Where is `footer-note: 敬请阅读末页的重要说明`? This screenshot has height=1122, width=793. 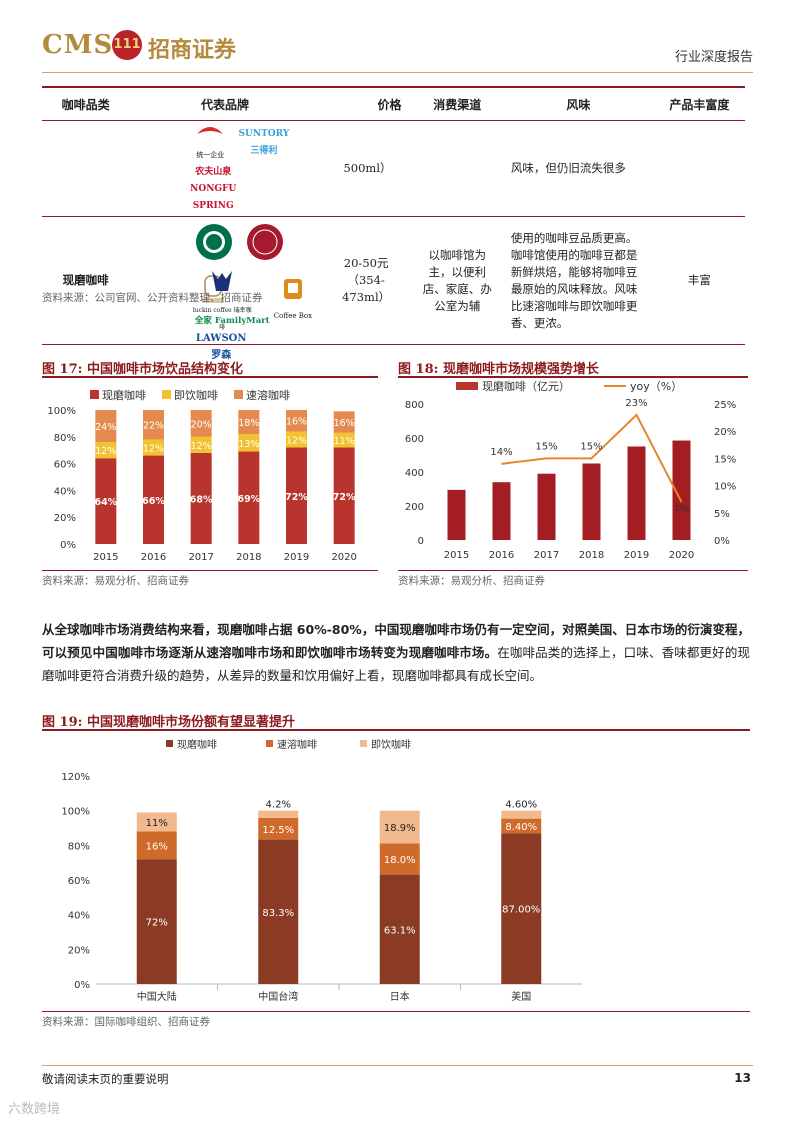
footer-note: 敬请阅读末页的重要说明 is located at coordinates (105, 1079).